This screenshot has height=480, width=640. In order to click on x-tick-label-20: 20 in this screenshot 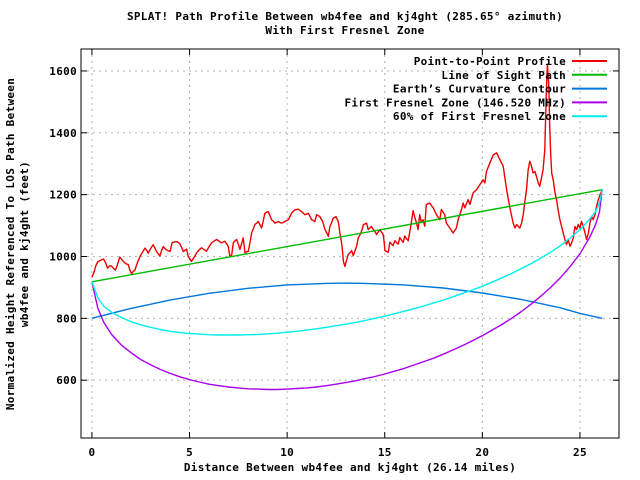, I will do `click(482, 452)`.